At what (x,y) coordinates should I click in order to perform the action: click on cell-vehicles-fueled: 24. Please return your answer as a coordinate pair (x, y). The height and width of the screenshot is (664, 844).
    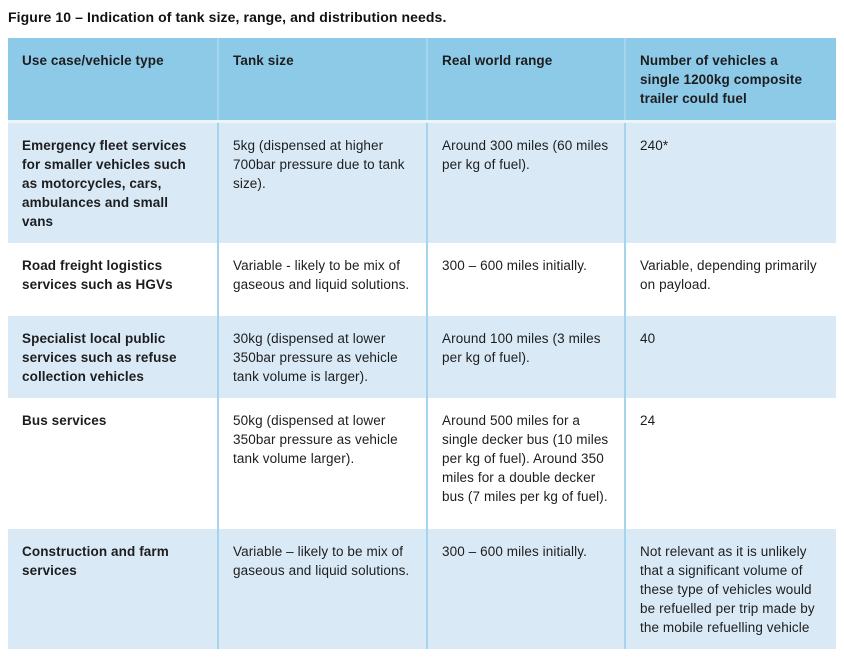
    Looking at the image, I should click on (730, 463).